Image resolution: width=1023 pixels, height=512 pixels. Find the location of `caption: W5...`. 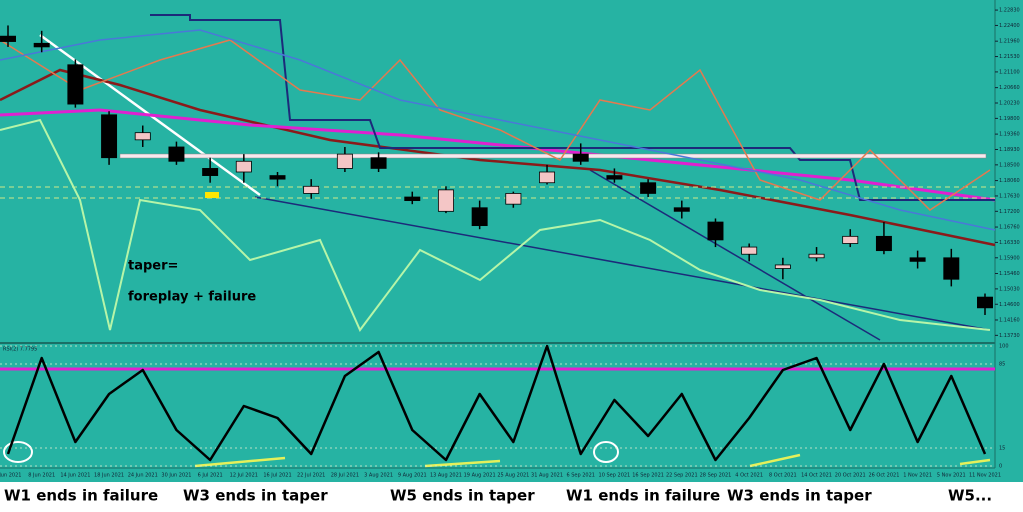

caption: W5... is located at coordinates (970, 496).